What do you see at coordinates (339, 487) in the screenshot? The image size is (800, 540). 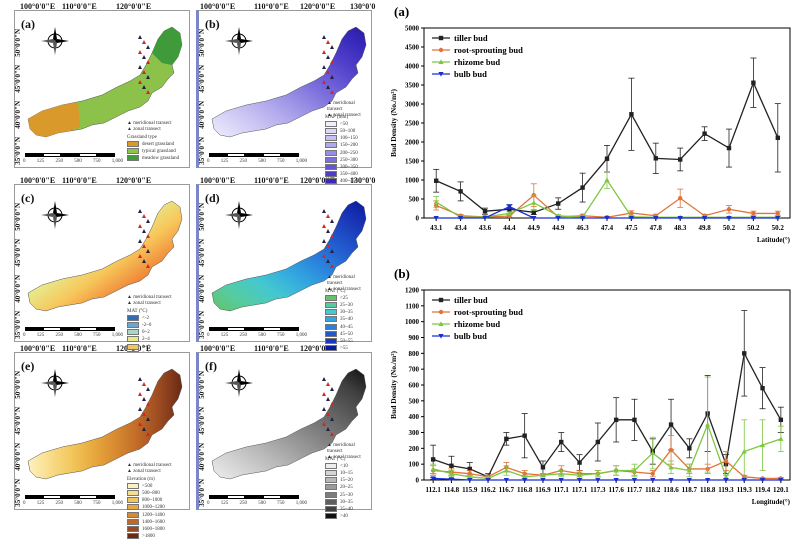 I see `map-legend-item: 20~25` at bounding box center [339, 487].